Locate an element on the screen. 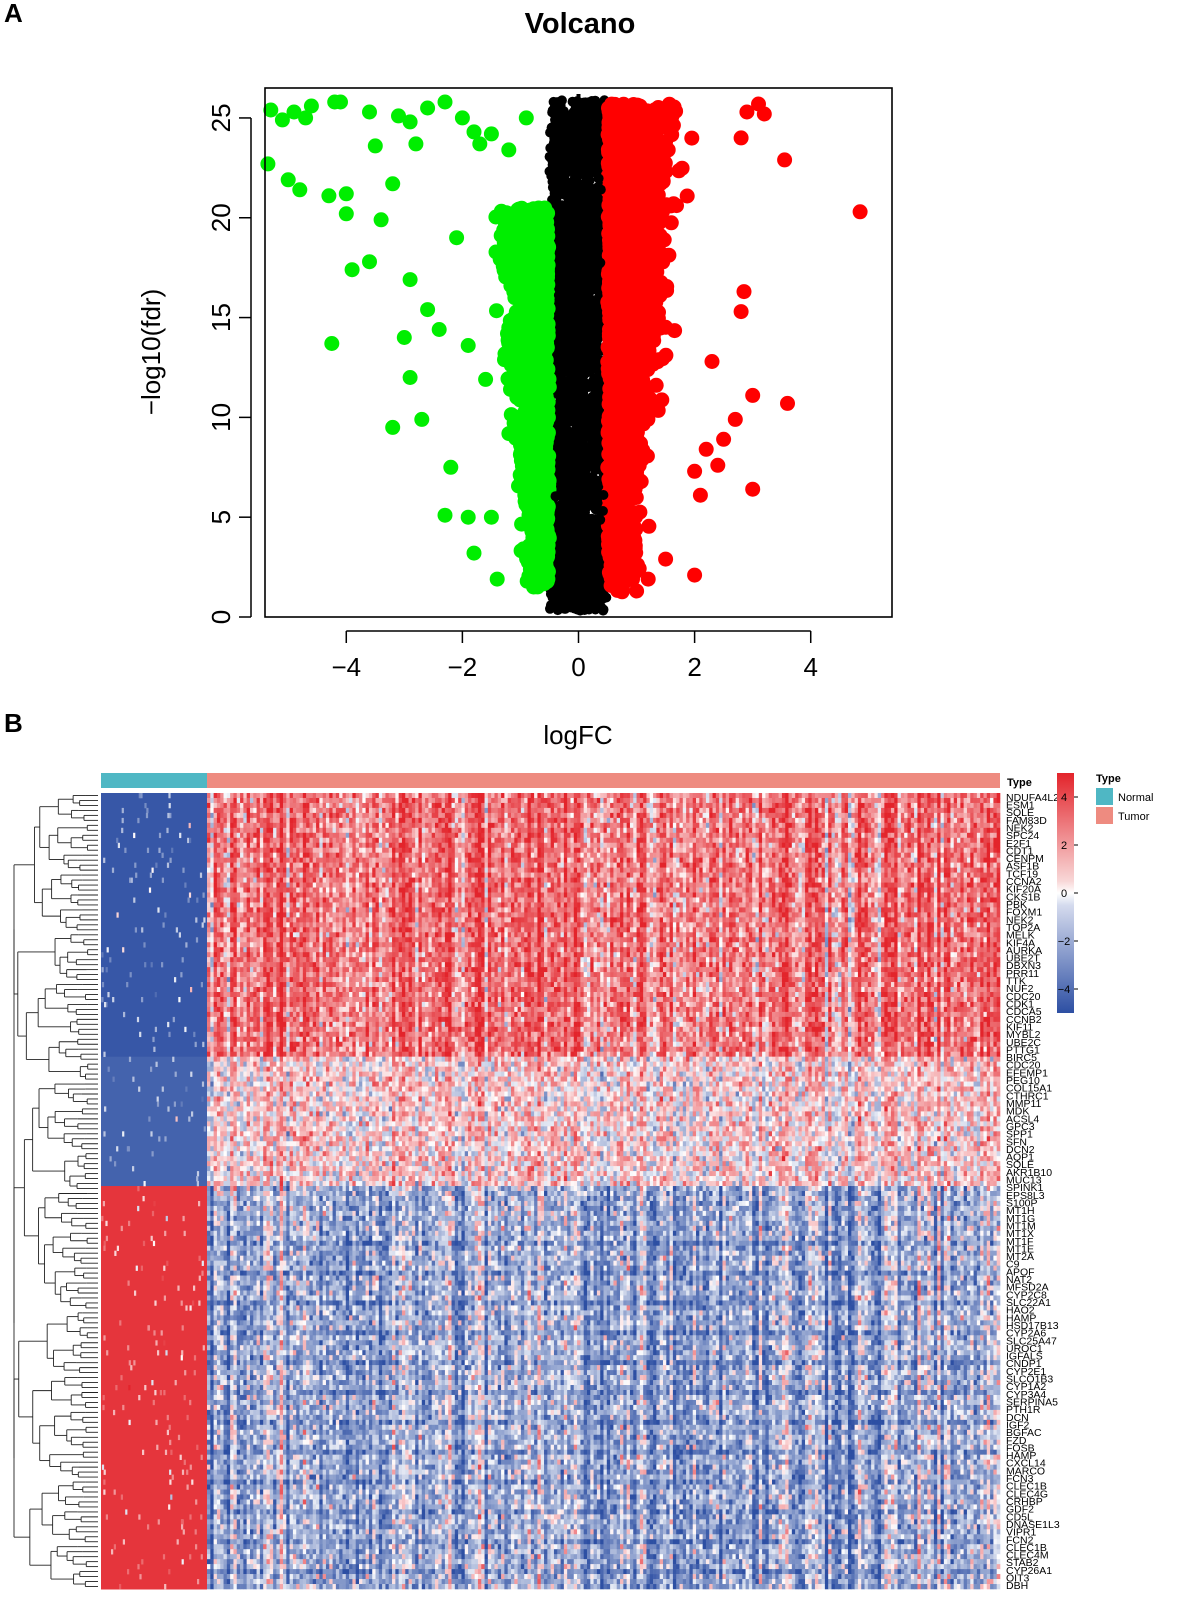  panel-a-label: A is located at coordinates (13, 14).